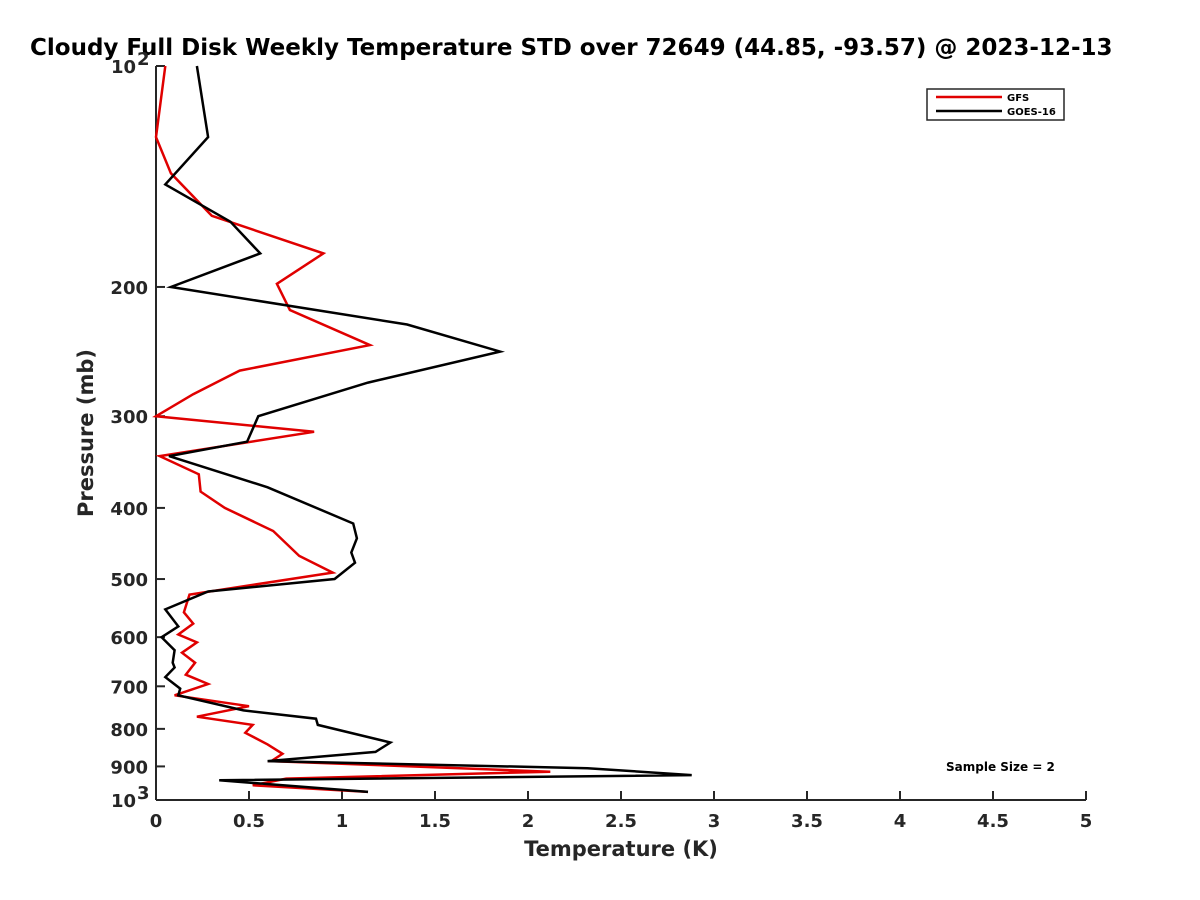 This screenshot has height=900, width=1200. I want to click on y-axis-label: Pressure (mb), so click(86, 433).